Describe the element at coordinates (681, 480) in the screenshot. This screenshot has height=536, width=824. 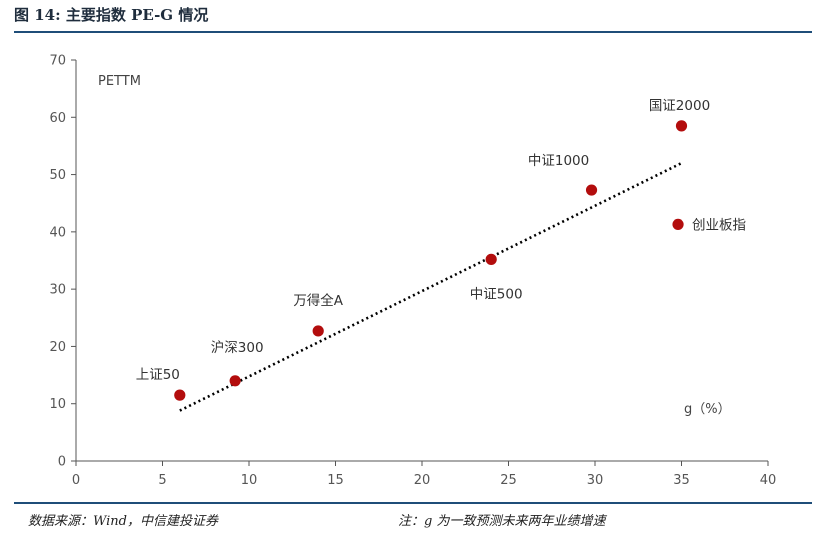
I see `x-tick-label: 35` at that location.